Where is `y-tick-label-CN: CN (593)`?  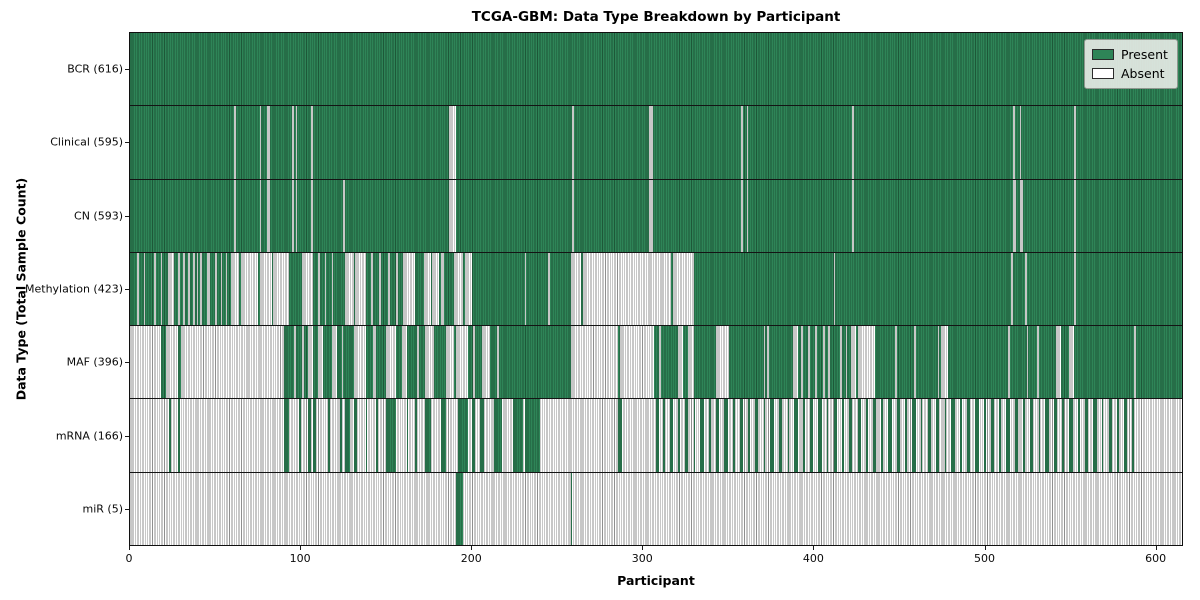
y-tick-label-CN: CN (593) is located at coordinates (98, 216).